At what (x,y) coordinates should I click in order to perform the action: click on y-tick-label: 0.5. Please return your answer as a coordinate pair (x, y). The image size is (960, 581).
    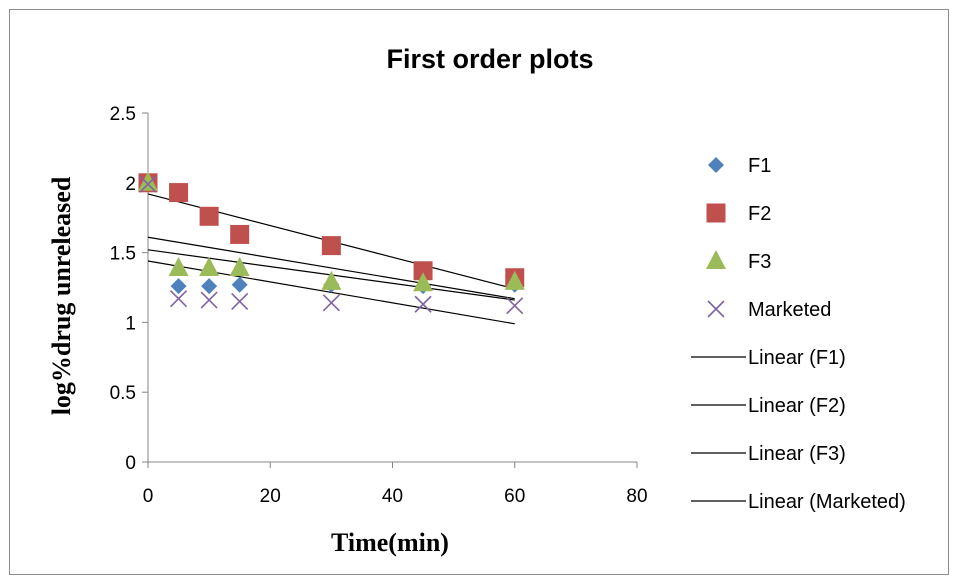
    Looking at the image, I should click on (123, 393).